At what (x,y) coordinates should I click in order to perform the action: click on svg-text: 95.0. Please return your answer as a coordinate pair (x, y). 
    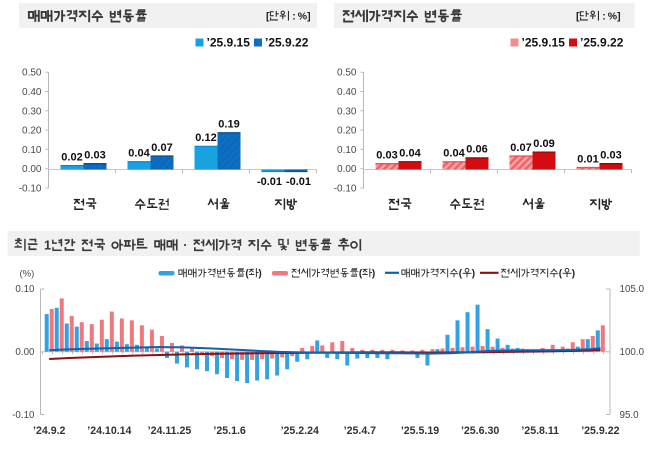
    Looking at the image, I should click on (630, 415).